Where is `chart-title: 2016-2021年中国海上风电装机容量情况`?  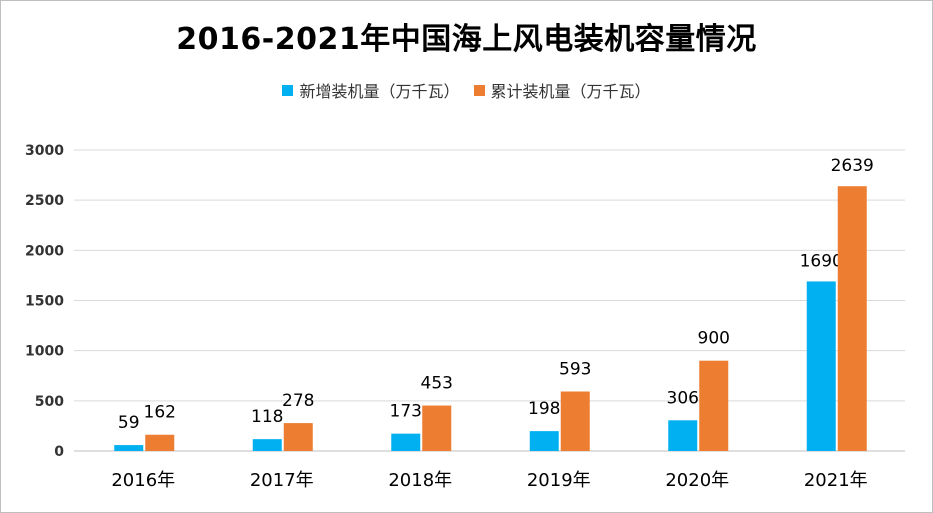
chart-title: 2016-2021年中国海上风电装机容量情况 is located at coordinates (466, 39).